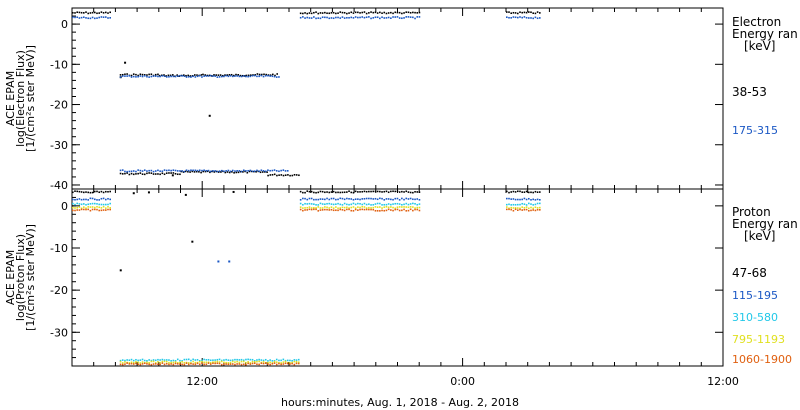 The height and width of the screenshot is (410, 800). I want to click on legend-title-line: Energy ran, so click(765, 224).